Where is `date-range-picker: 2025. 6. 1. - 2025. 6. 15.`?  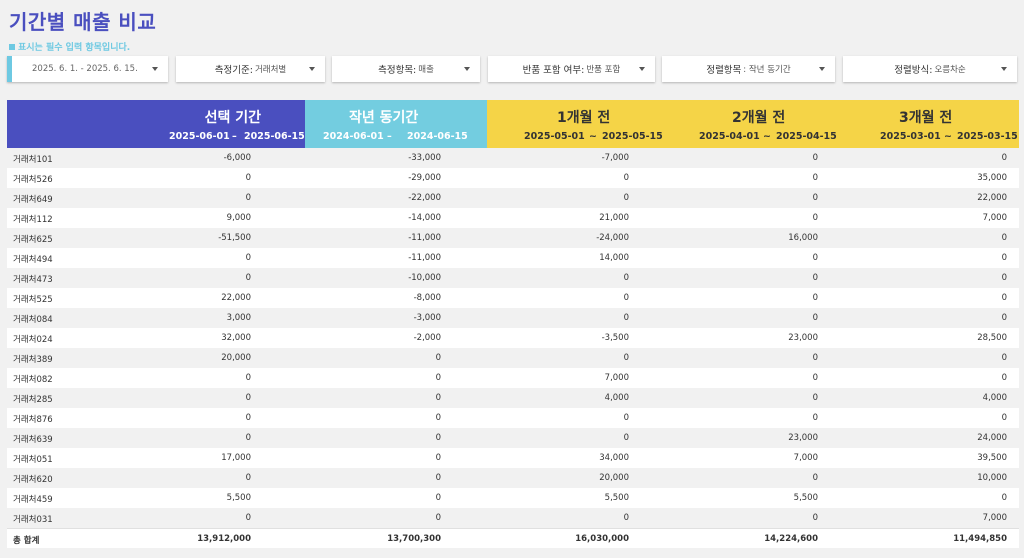
date-range-picker: 2025. 6. 1. - 2025. 6. 15. is located at coordinates (87, 69).